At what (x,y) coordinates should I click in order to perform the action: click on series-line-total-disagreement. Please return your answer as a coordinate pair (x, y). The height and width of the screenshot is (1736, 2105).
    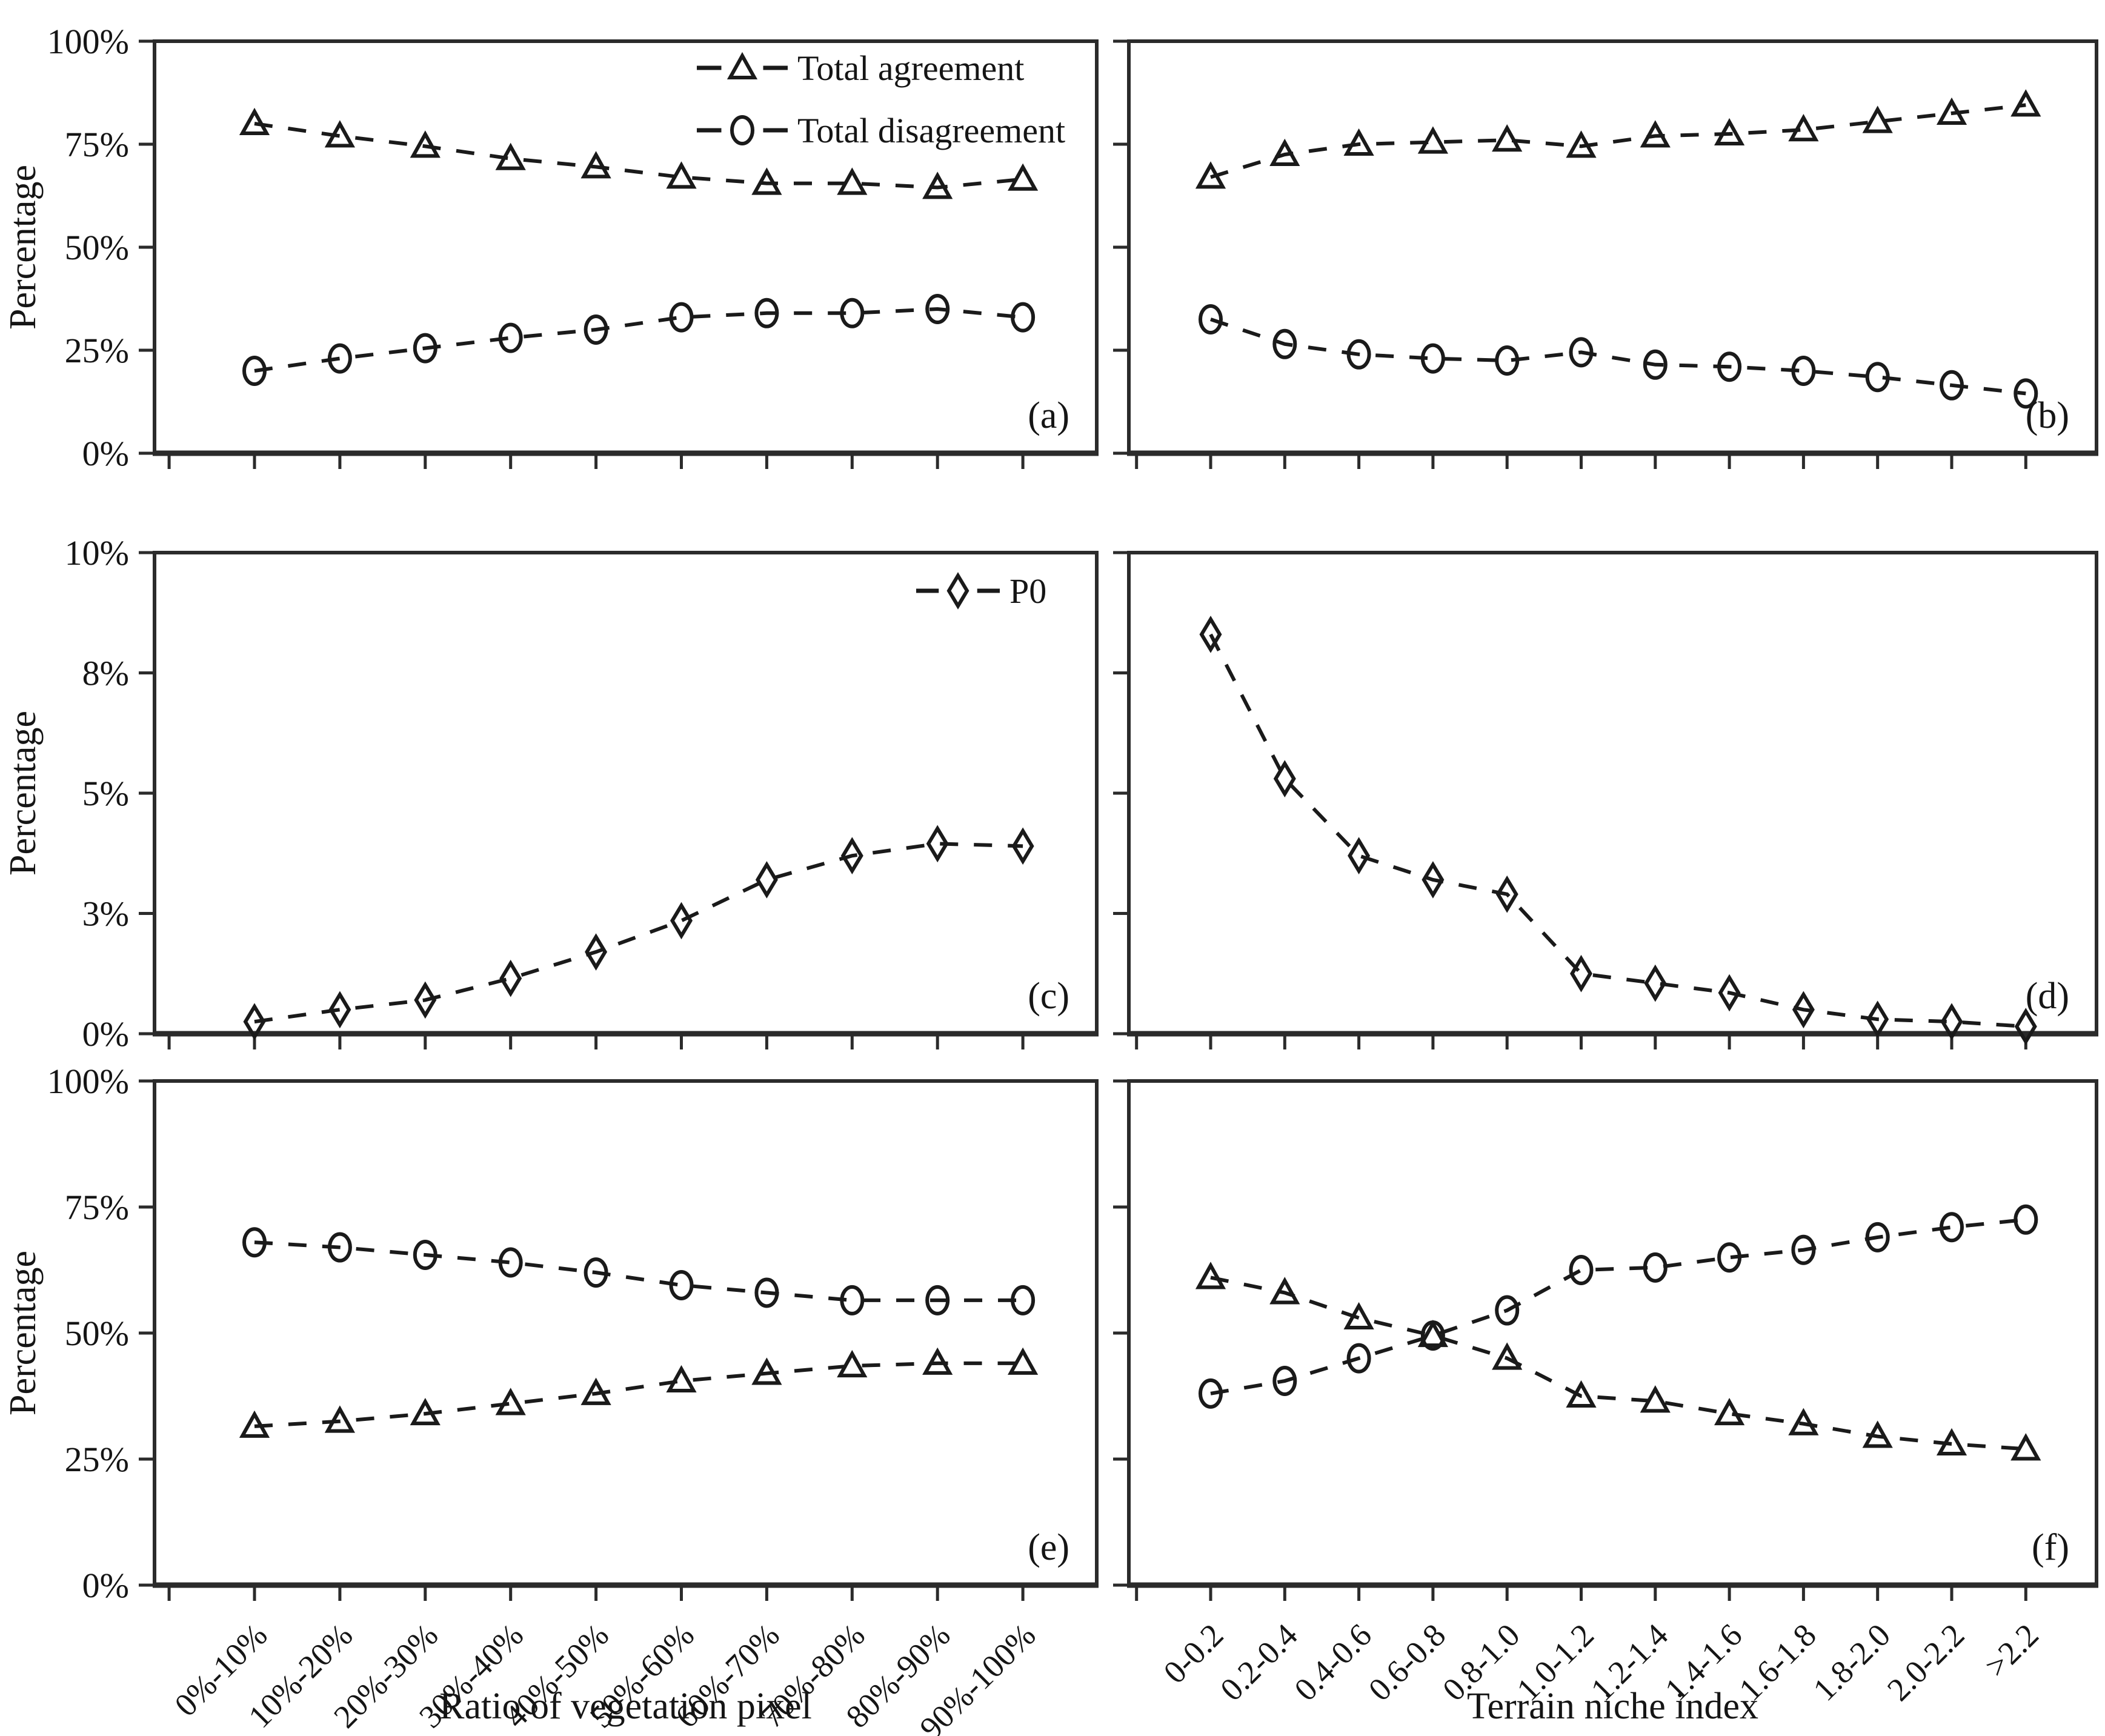
    Looking at the image, I should click on (1618, 357).